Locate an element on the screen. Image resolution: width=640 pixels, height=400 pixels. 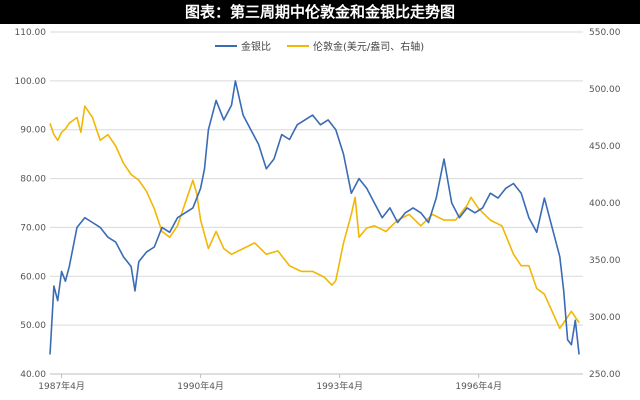
x-tick-label: 1987年4月 is located at coordinates (61, 386).